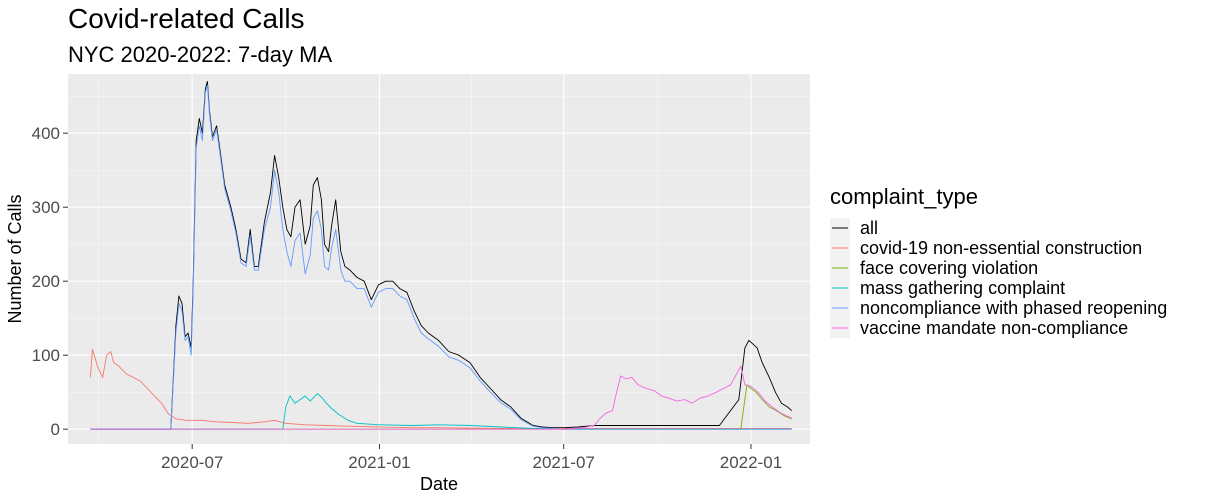 This screenshot has height=500, width=1206. I want to click on legend-item: vaccine mandate non-compliance, so click(979, 328).